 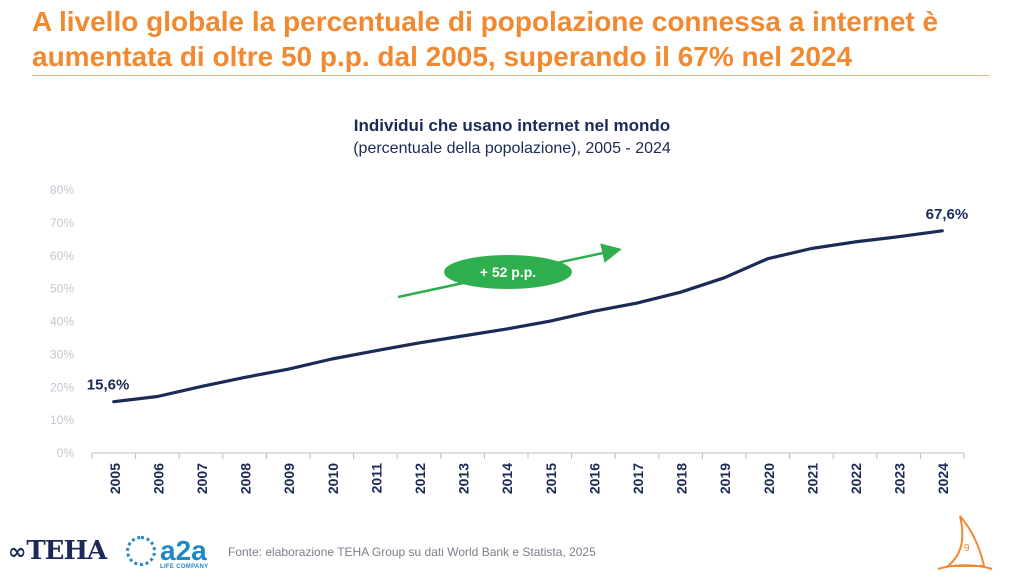 I want to click on x-tick-label: 2024, so click(x=943, y=478).